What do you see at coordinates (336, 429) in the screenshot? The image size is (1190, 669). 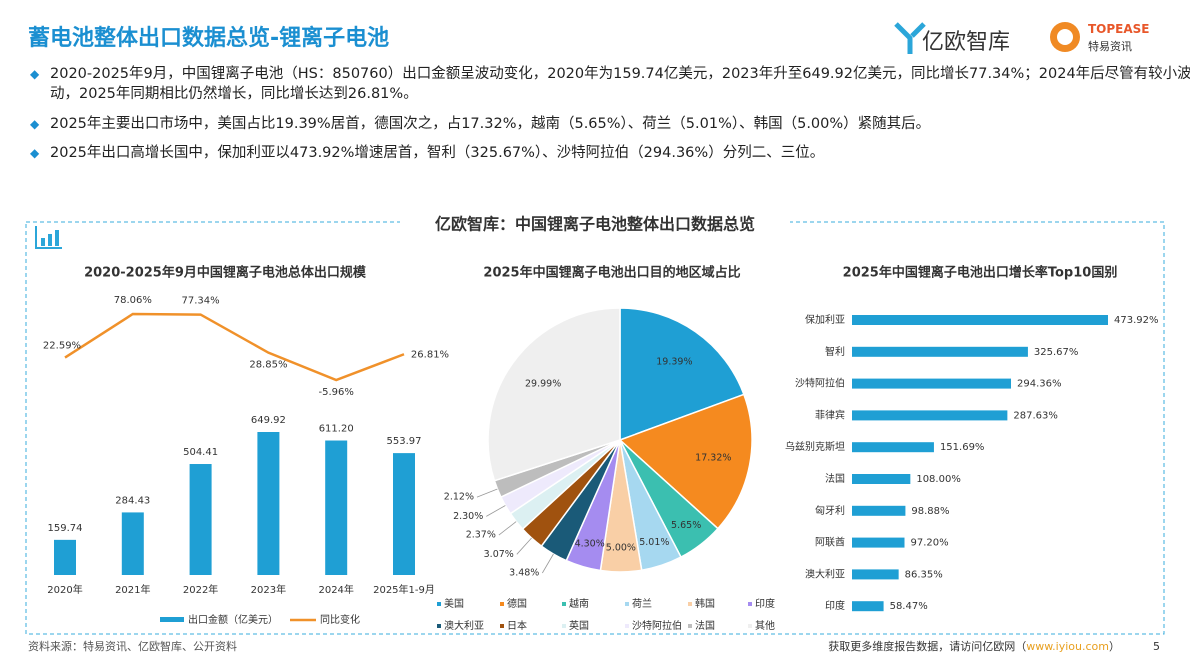 I see `data-label: 611.20` at bounding box center [336, 429].